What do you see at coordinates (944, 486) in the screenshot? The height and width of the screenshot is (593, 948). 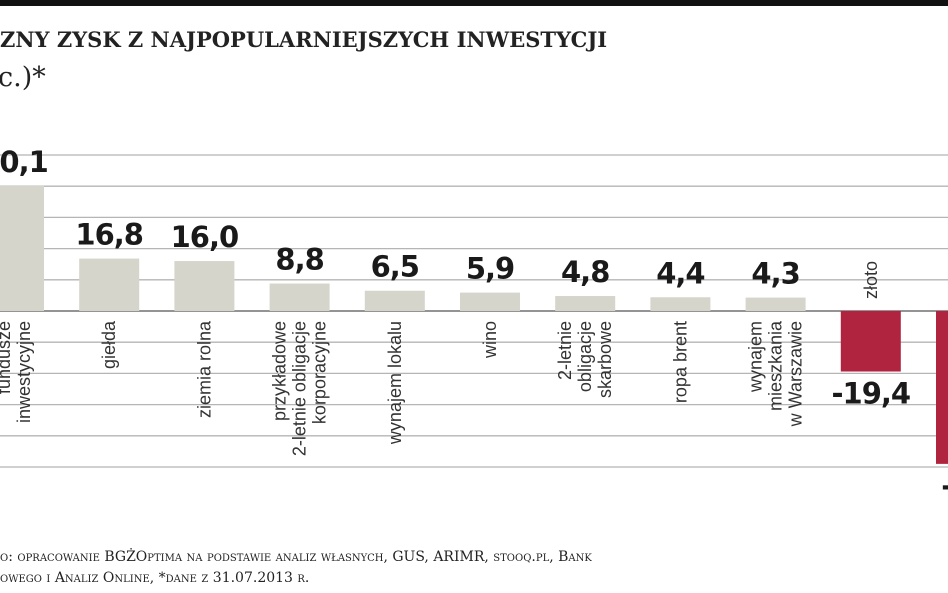 I see `value-label: -49` at bounding box center [944, 486].